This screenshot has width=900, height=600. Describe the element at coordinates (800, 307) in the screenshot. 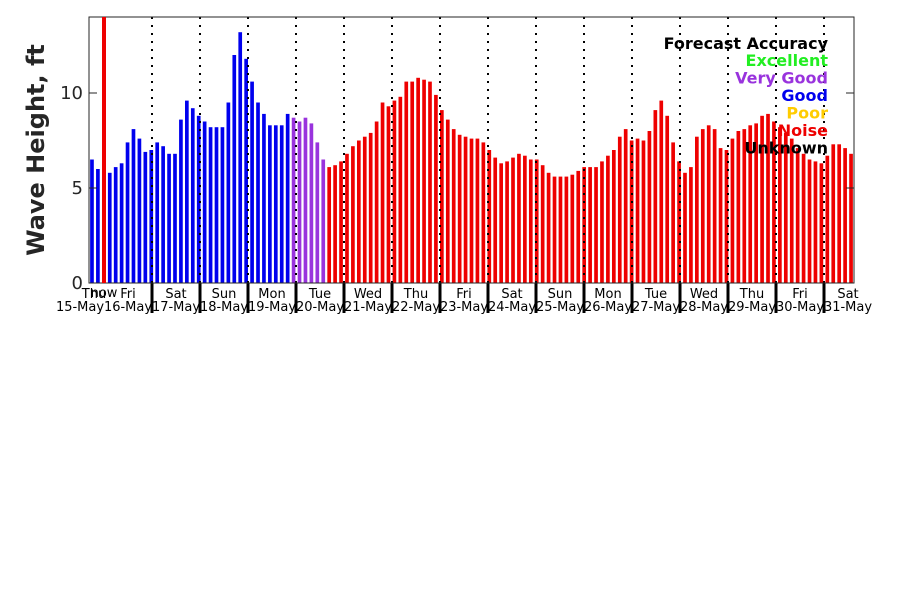

I see `date-label: 30-May` at that location.